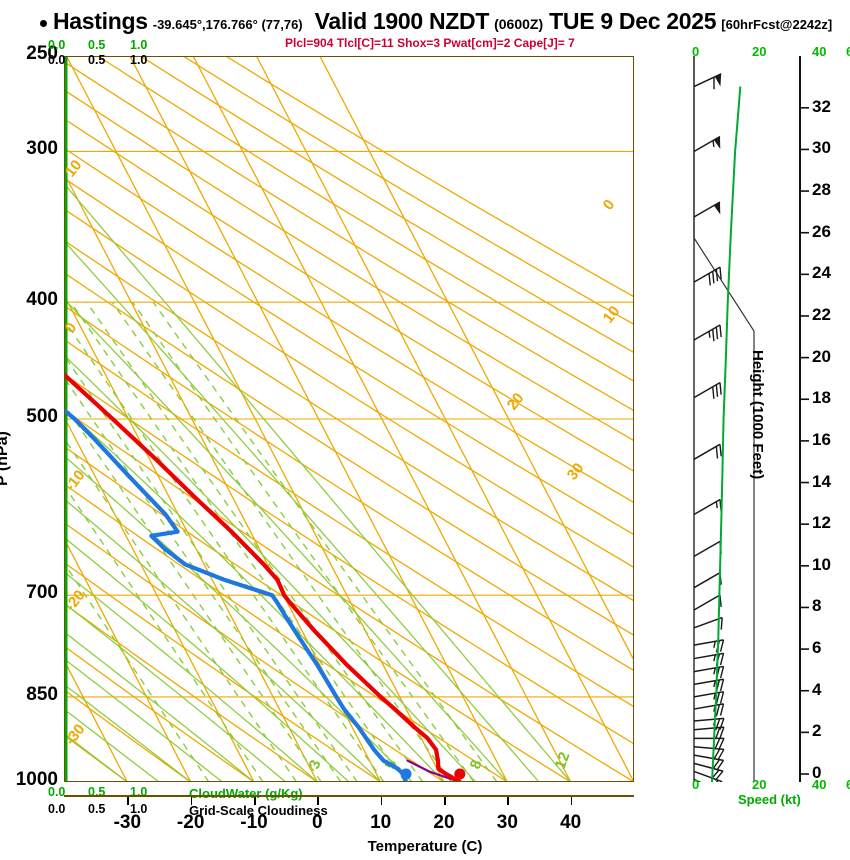 This screenshot has height=860, width=850. I want to click on svg-text: 3, so click(315, 765).